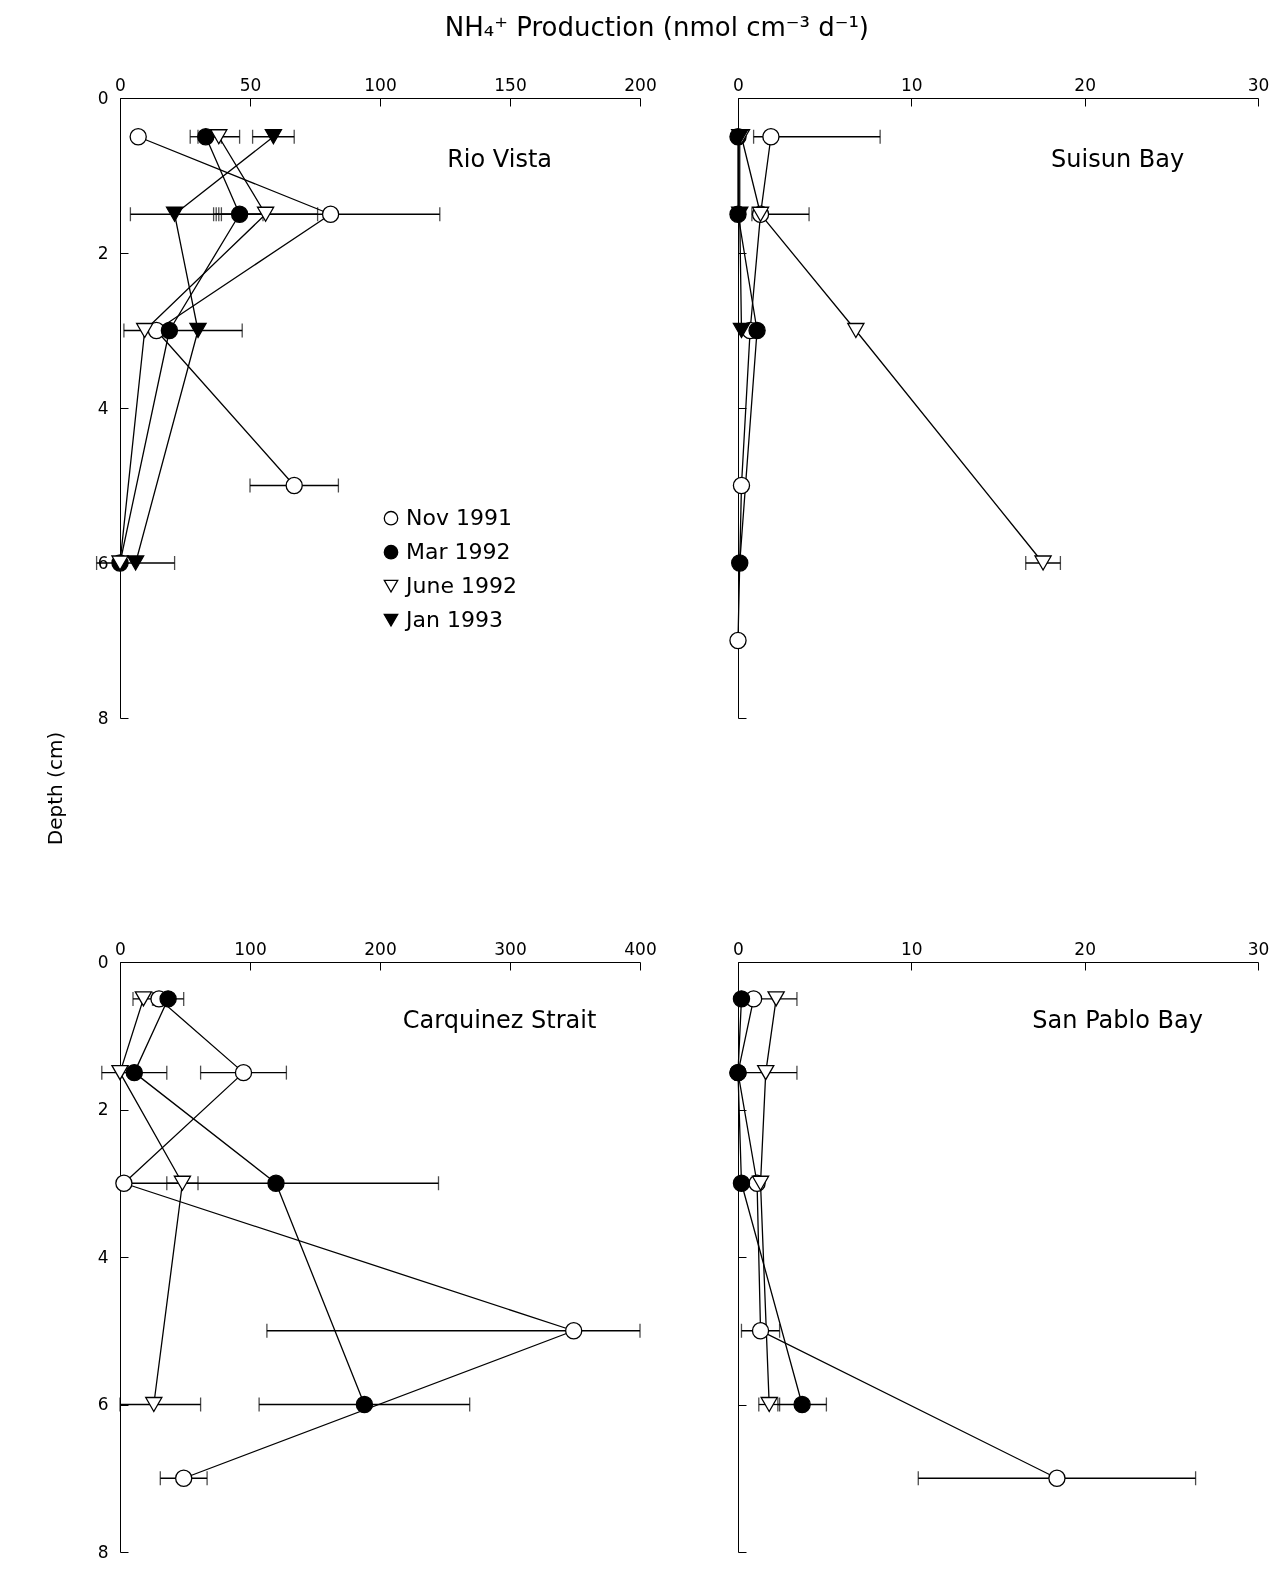 Image resolution: width=1280 pixels, height=1573 pixels. What do you see at coordinates (1118, 159) in the screenshot?
I see `annotation: Suisun Bay` at bounding box center [1118, 159].